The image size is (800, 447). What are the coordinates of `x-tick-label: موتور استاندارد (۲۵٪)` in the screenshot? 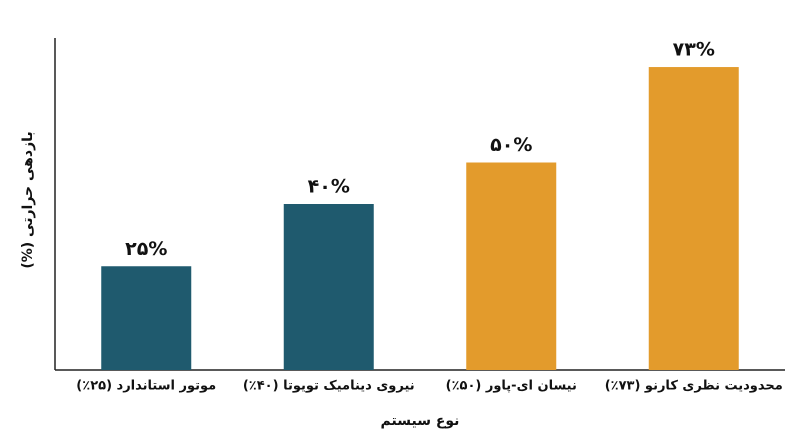 It's located at (146, 386).